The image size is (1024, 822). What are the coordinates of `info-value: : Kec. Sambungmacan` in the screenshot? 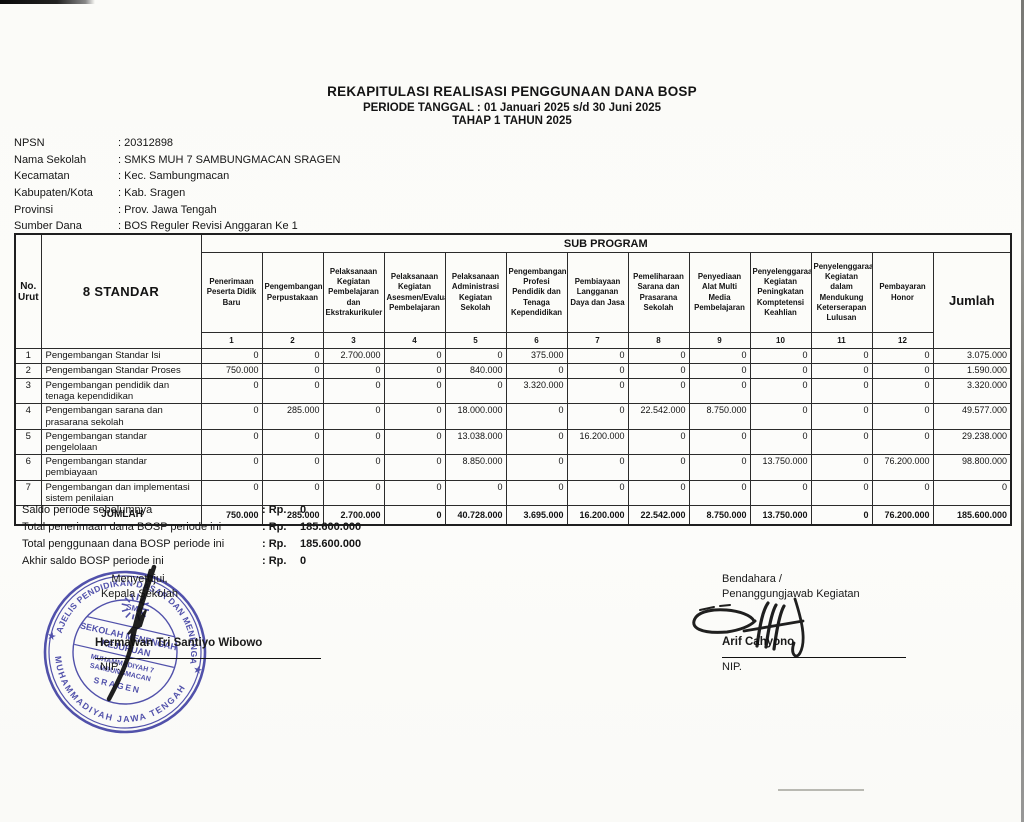 It's located at (174, 176).